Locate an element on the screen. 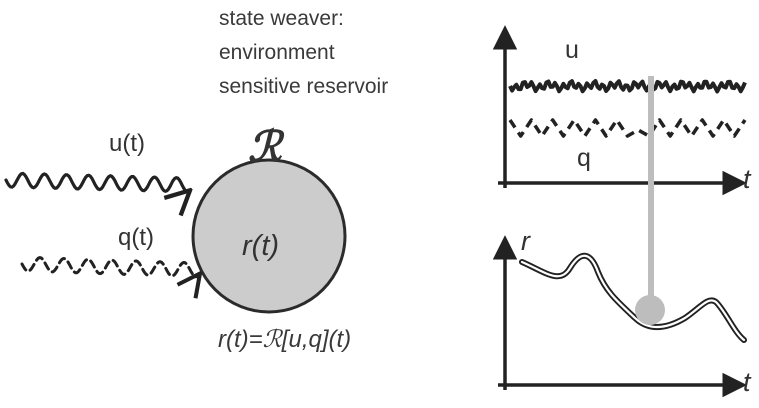 The height and width of the screenshot is (408, 759). reservoir-symbol: ℛ is located at coordinates (265, 146).